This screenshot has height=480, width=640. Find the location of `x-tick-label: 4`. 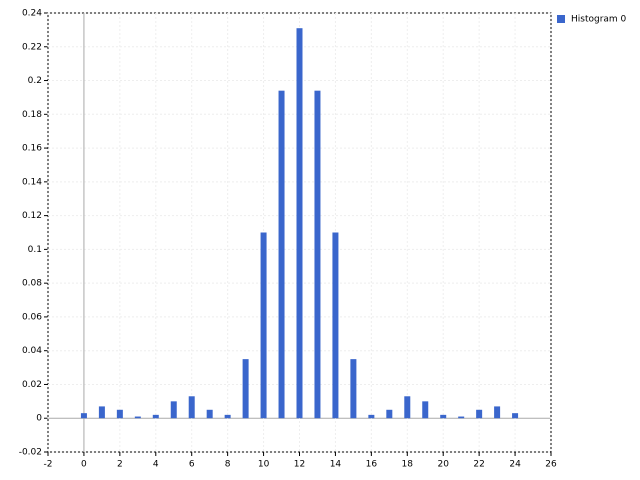

x-tick-label: 4 is located at coordinates (156, 465).